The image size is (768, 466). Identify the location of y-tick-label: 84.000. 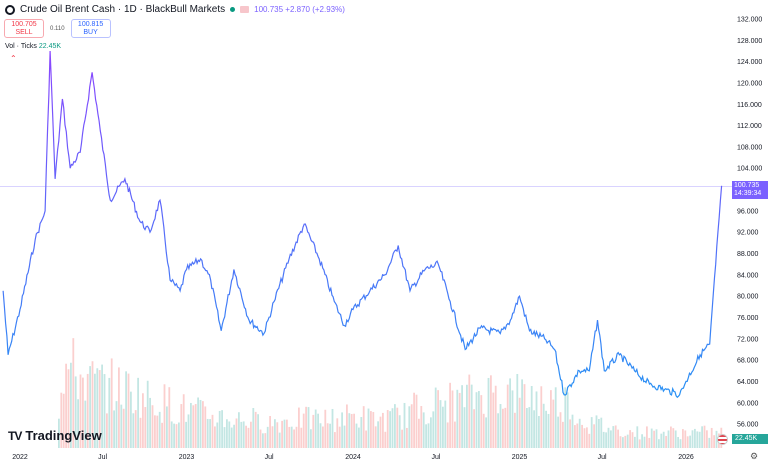
(748, 275).